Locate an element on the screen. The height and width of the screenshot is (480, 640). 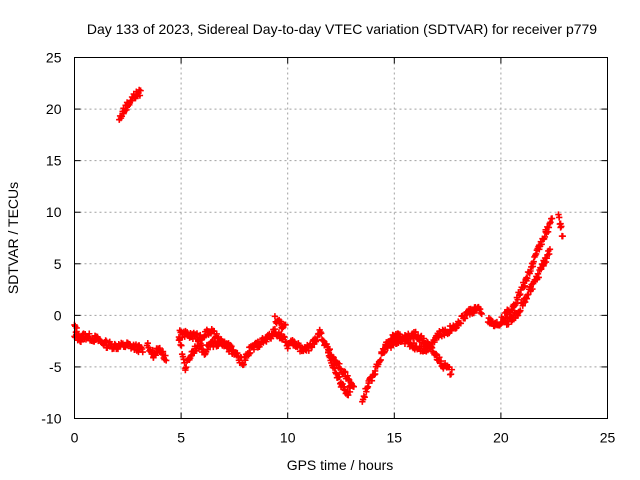
x-tick-label: 5 is located at coordinates (181, 438).